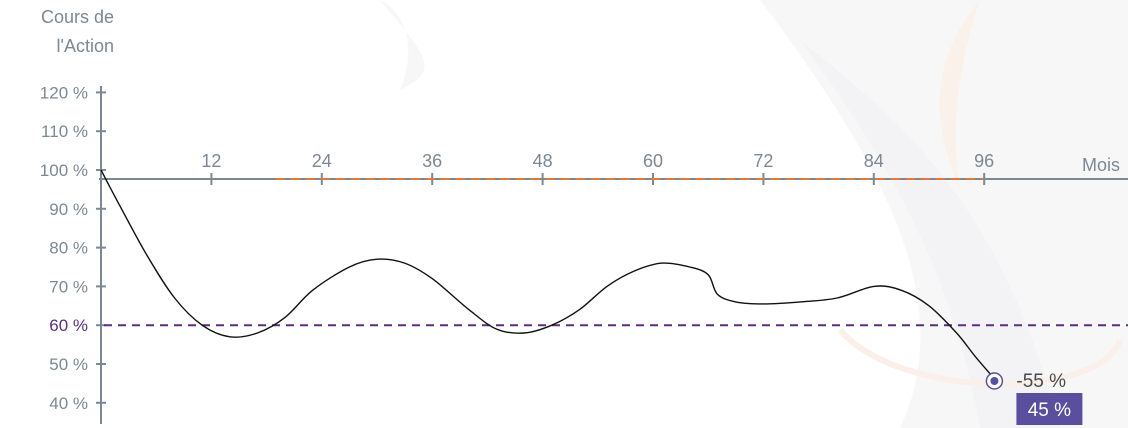 The width and height of the screenshot is (1128, 428). I want to click on x-axis-label: Mois, so click(1101, 165).